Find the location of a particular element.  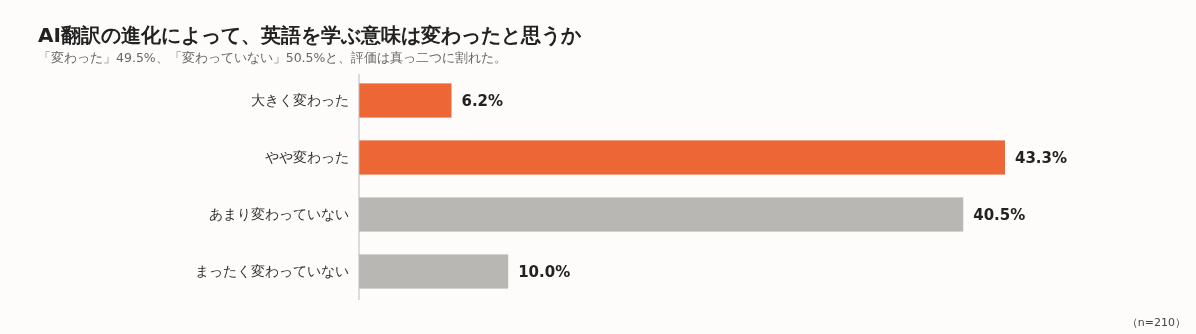

chart-subtitle: 「変わった」49.5%、「変わっていない」50.5%と、評価は真っ二つに割れた。 is located at coordinates (273, 57).